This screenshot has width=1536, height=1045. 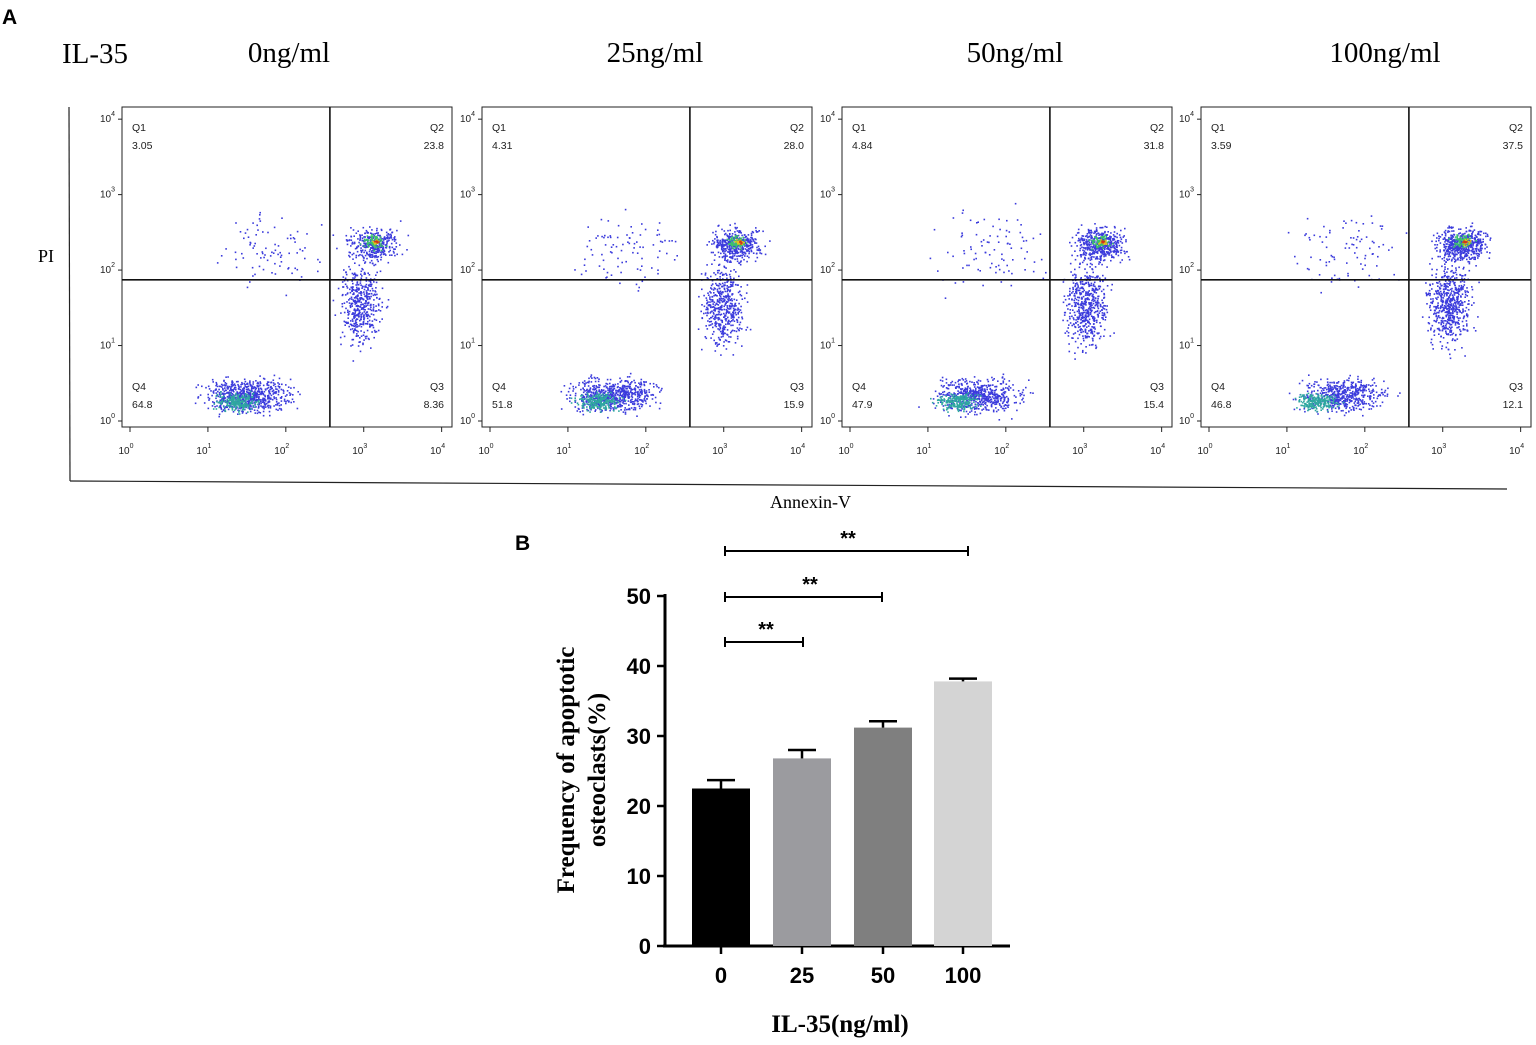 What do you see at coordinates (1513, 405) in the screenshot?
I see `quadrant-percentage: 12.1` at bounding box center [1513, 405].